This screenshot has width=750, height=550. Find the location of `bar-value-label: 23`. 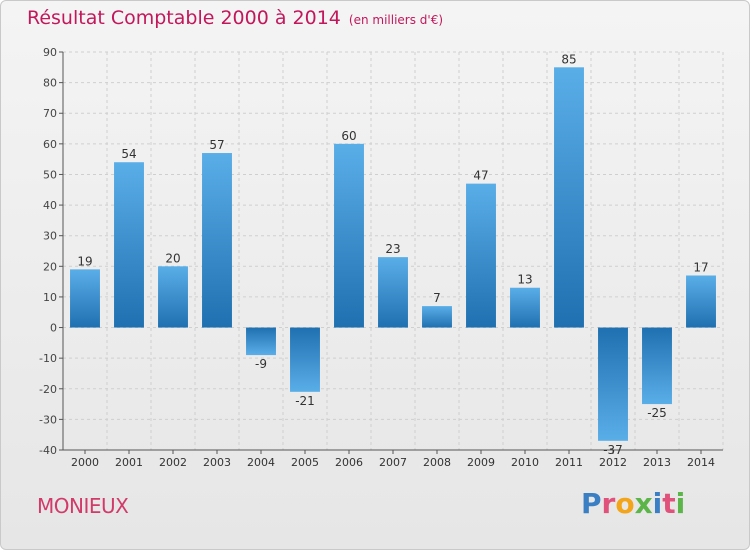

bar-value-label: 23 is located at coordinates (392, 249).